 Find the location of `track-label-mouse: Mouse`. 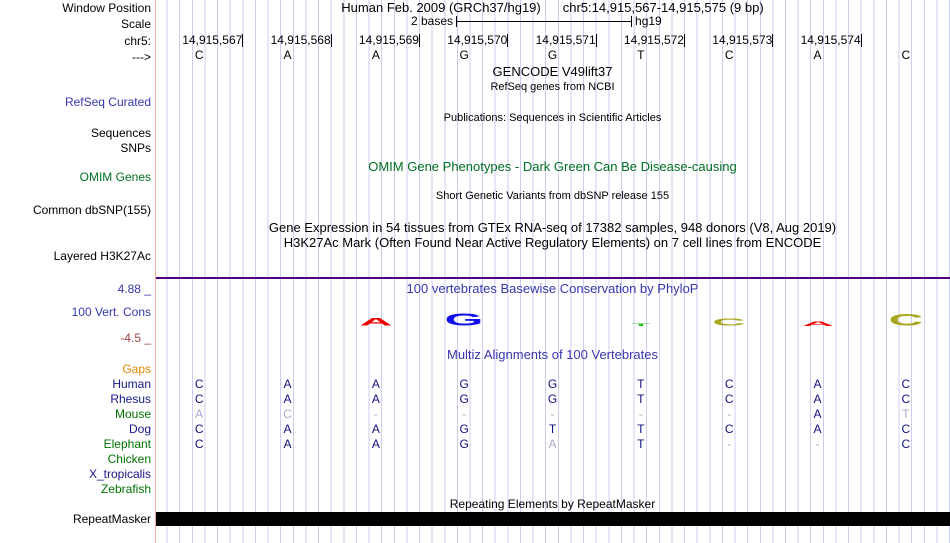

track-label-mouse: Mouse is located at coordinates (132, 414).